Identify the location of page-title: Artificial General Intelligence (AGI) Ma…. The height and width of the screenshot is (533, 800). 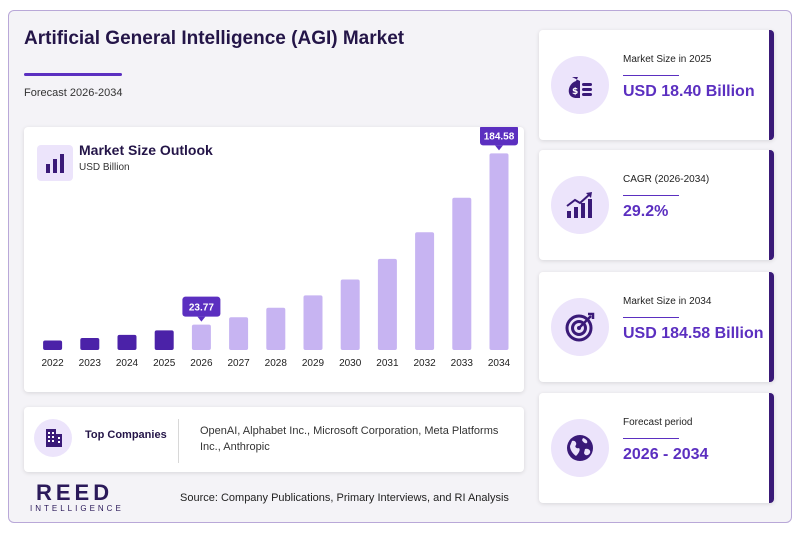
(214, 38).